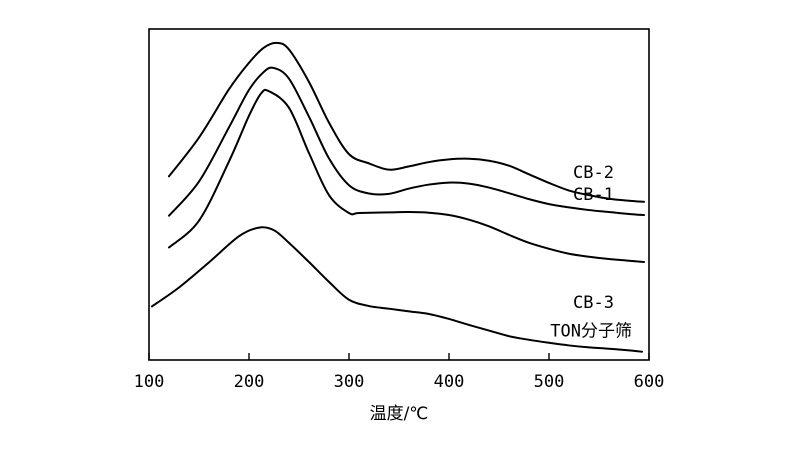 The image size is (800, 450). I want to click on x-axis-tick-label: 400, so click(449, 382).